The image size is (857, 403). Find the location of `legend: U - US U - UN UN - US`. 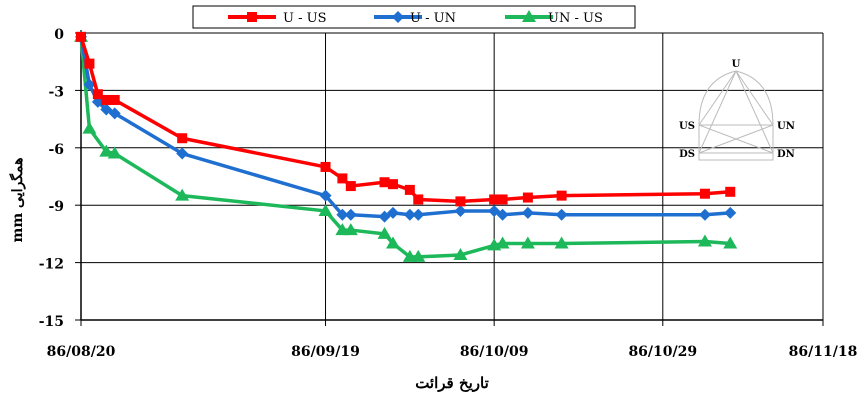

legend: U - US U - UN UN - US is located at coordinates (414, 17).